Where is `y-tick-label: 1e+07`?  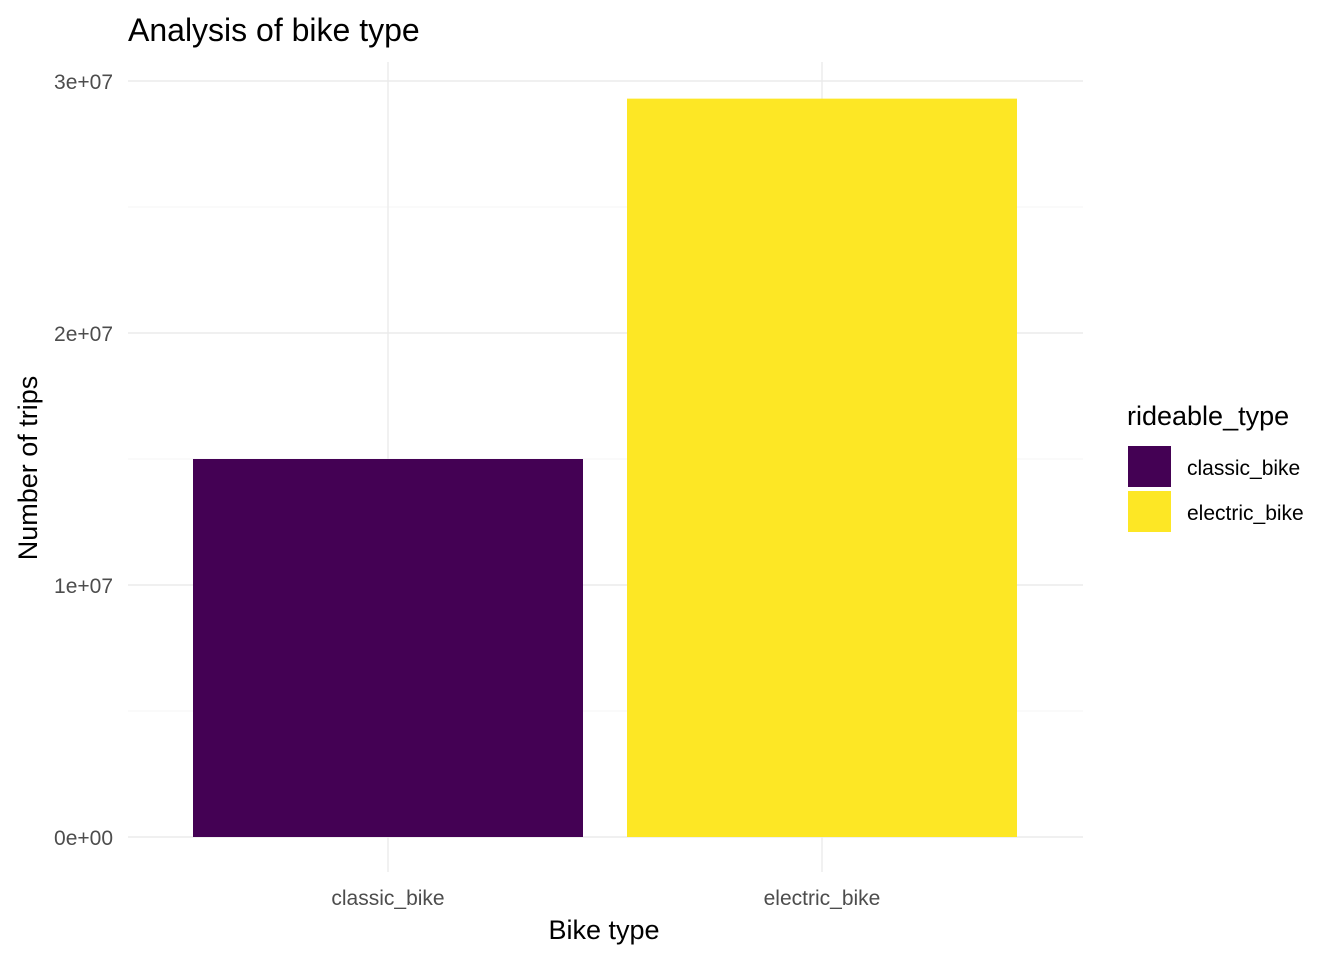
y-tick-label: 1e+07 is located at coordinates (83, 586).